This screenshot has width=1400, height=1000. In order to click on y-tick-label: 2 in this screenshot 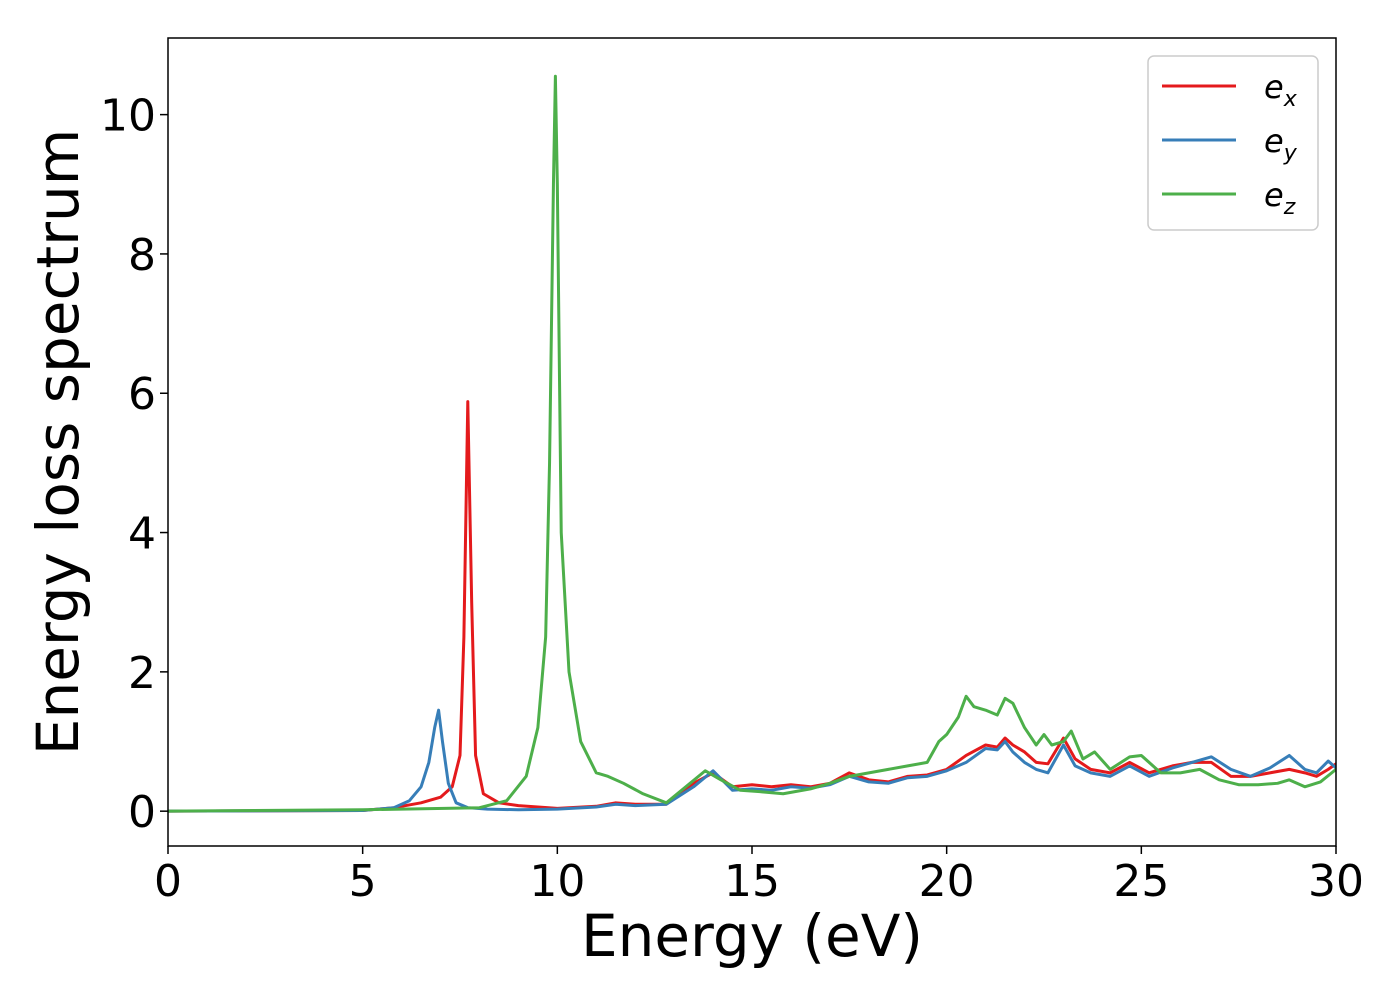, I will do `click(142, 673)`.